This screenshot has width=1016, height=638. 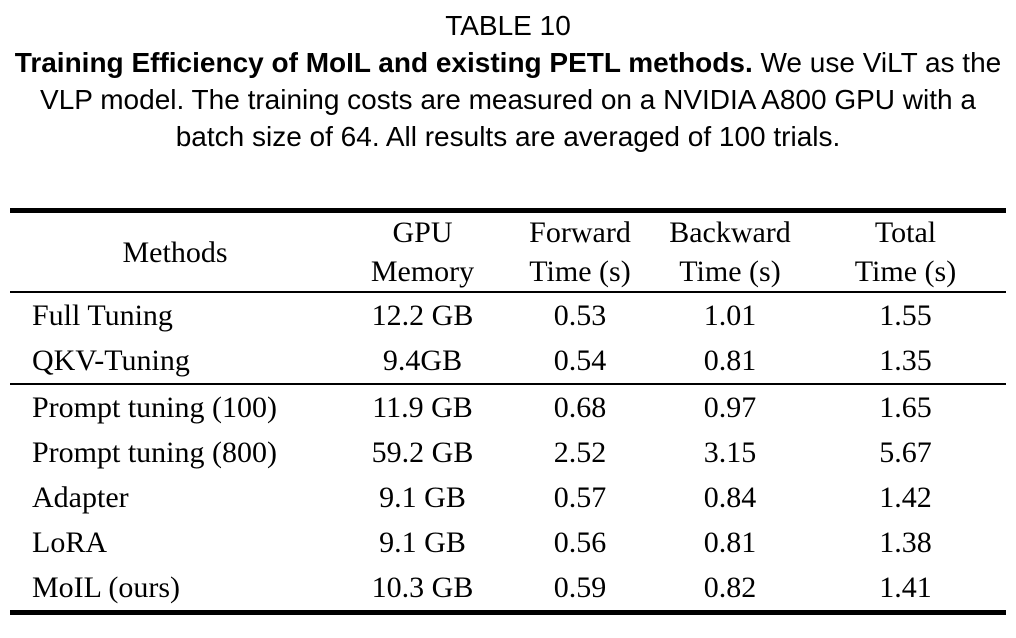 I want to click on cell-backward-time: 0.97, so click(x=730, y=406).